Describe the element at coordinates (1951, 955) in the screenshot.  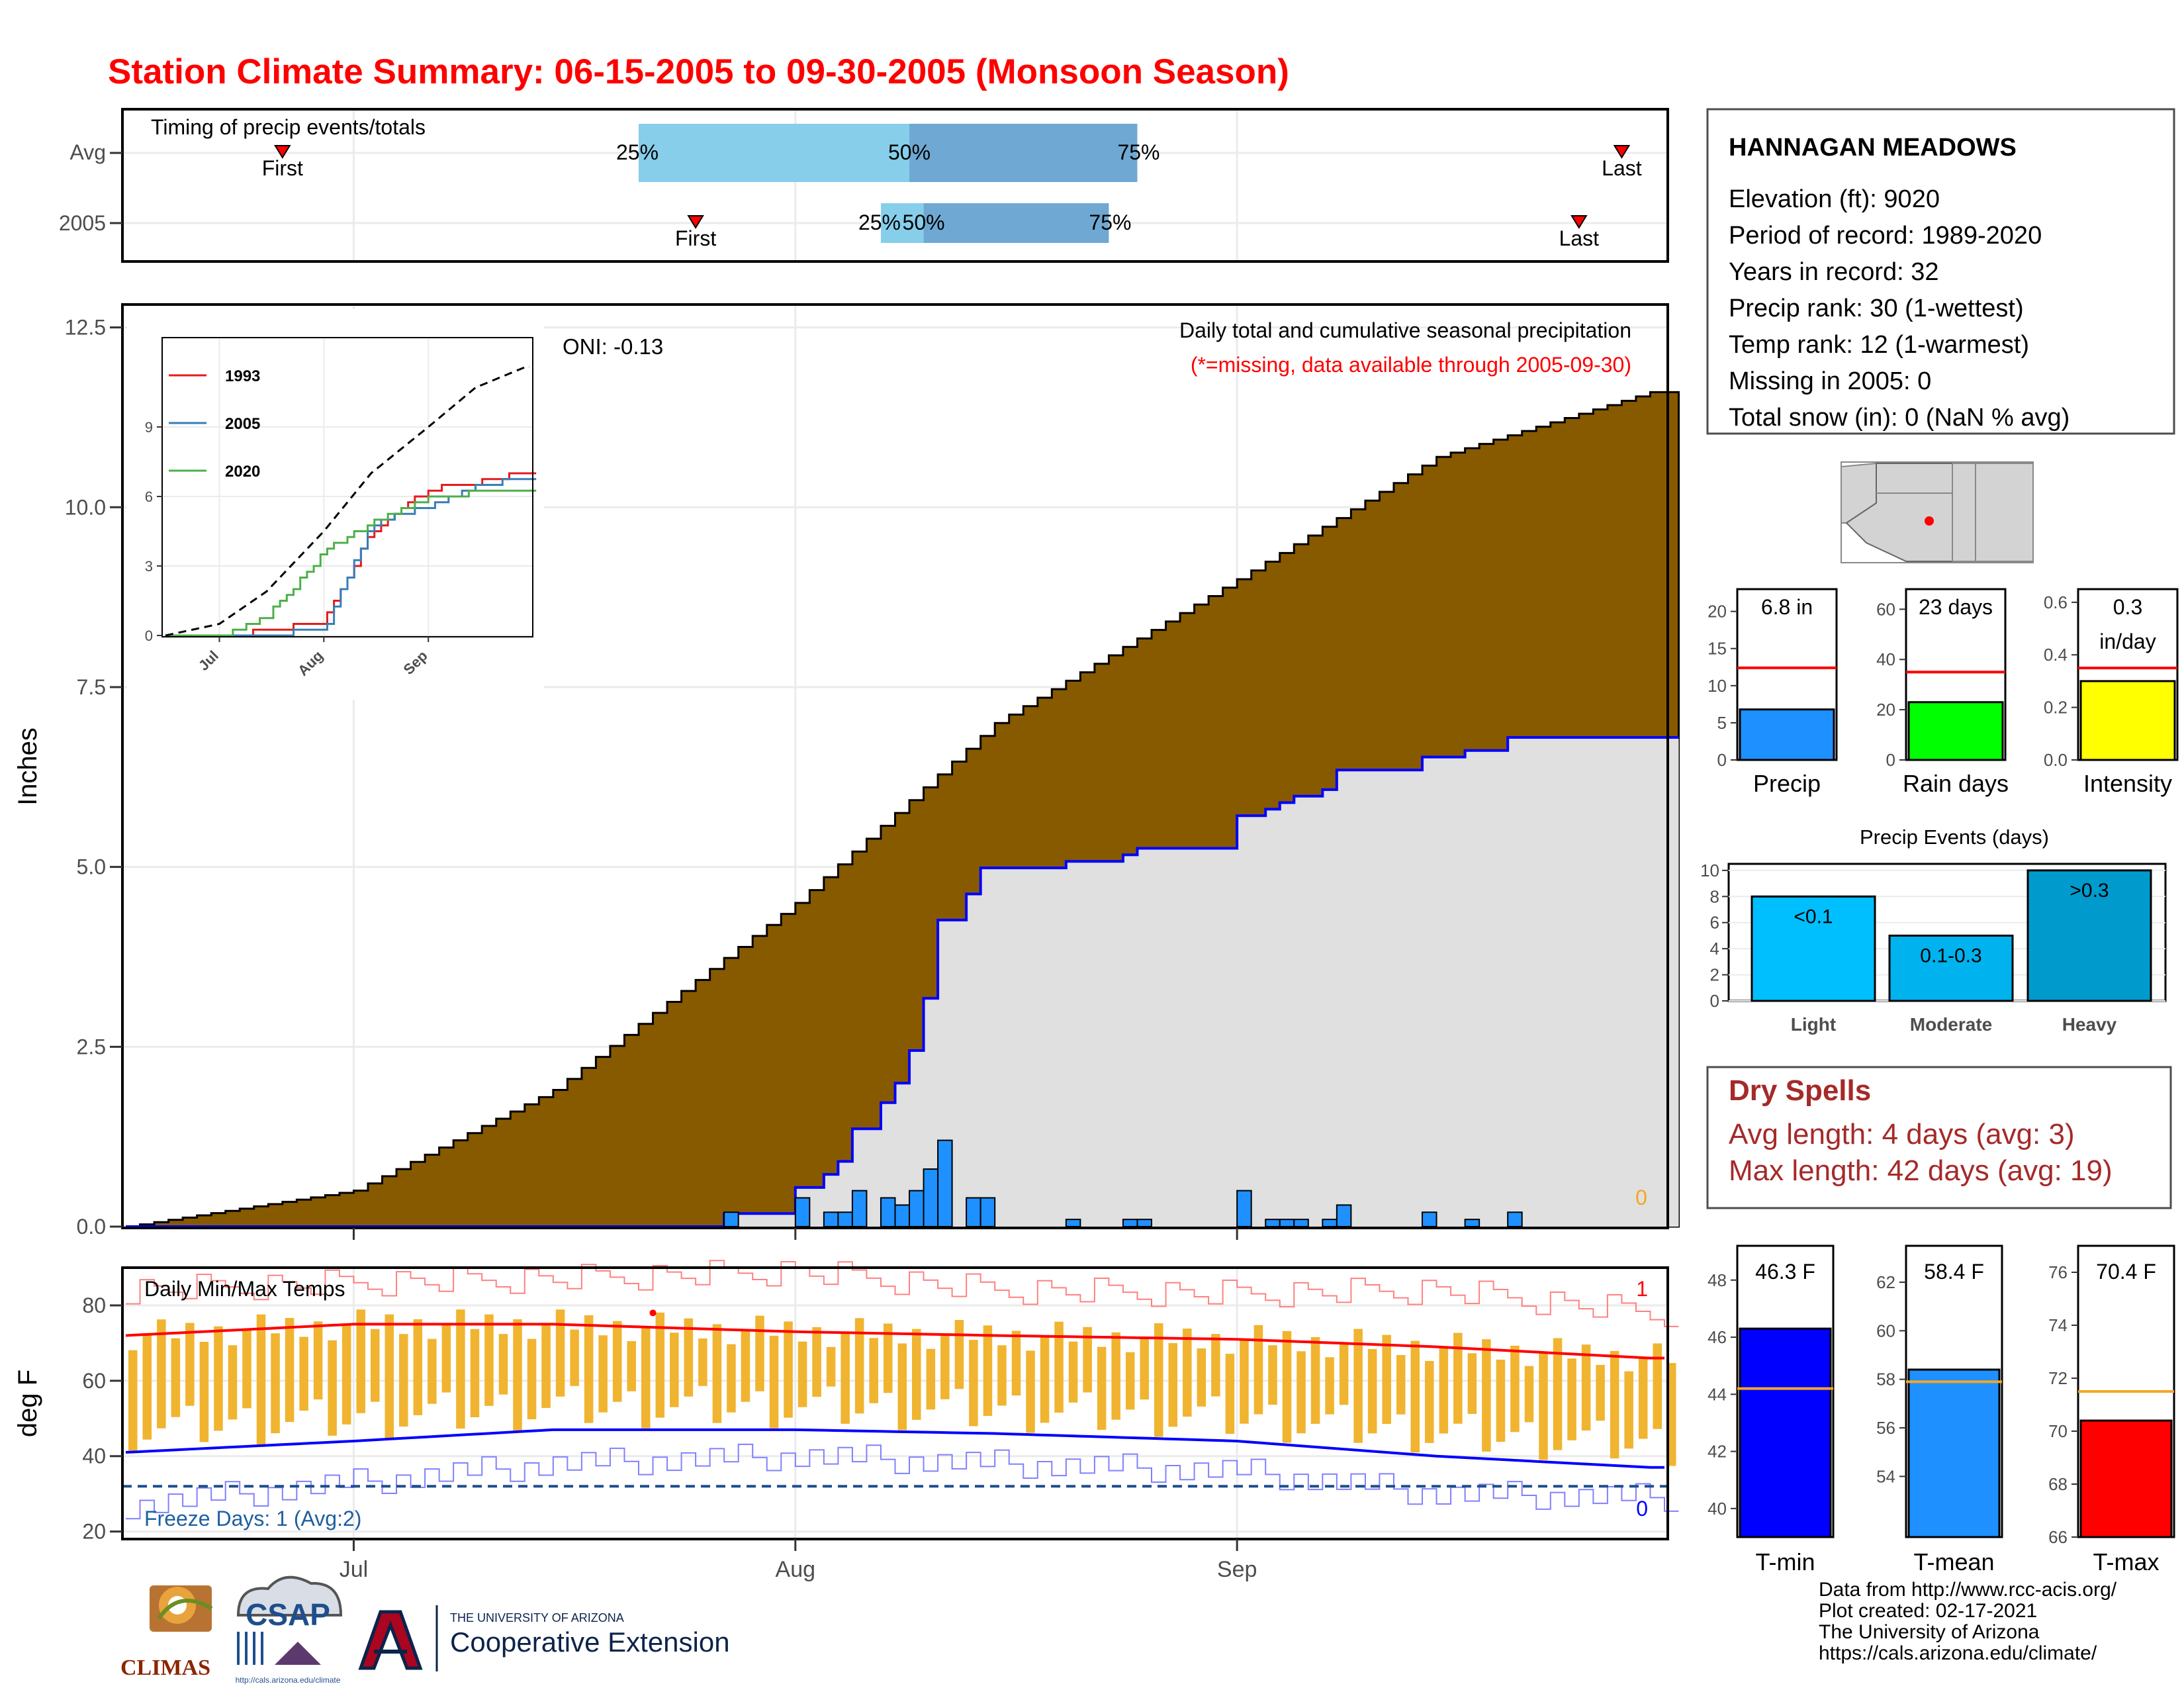
I see `events-bar-label-1: 0.1-0.3` at that location.